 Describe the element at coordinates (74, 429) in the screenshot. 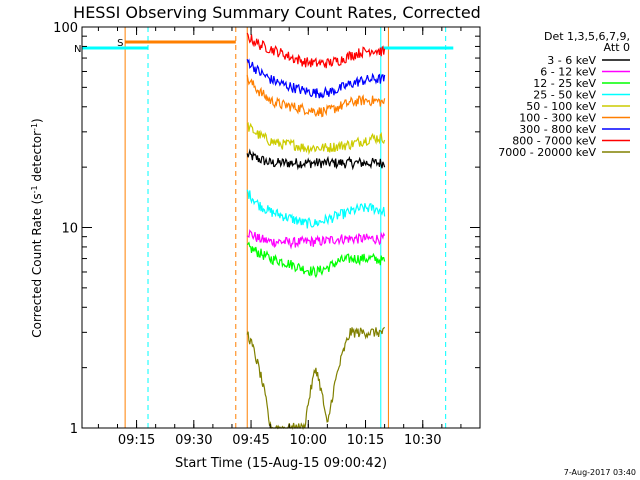

I see `y-tick-label: 1` at that location.